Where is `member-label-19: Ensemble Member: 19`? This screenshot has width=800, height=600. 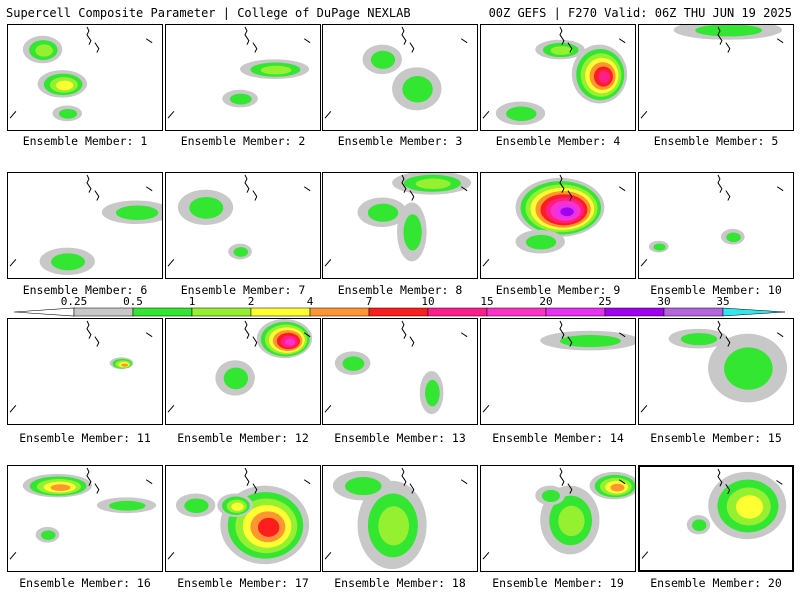 member-label-19: Ensemble Member: 19 is located at coordinates (558, 583).